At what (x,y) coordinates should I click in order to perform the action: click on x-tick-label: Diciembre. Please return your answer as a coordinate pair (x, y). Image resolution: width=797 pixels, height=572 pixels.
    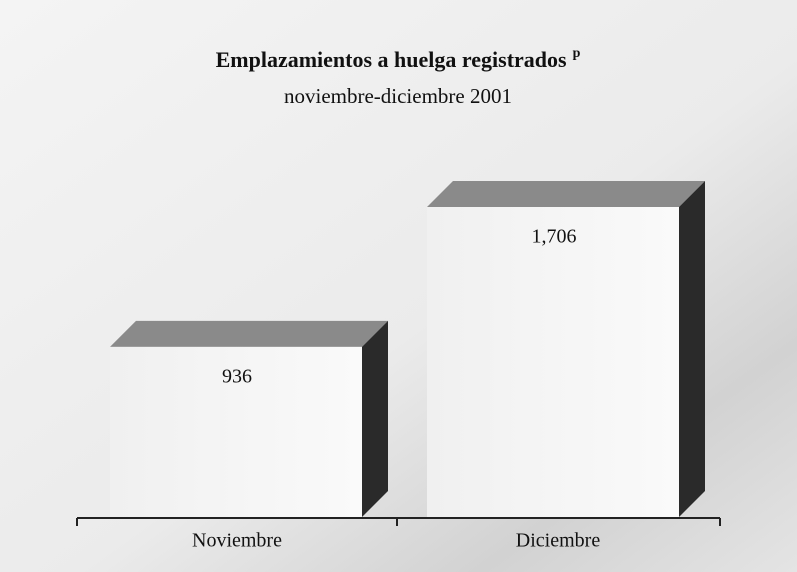
    Looking at the image, I should click on (558, 541).